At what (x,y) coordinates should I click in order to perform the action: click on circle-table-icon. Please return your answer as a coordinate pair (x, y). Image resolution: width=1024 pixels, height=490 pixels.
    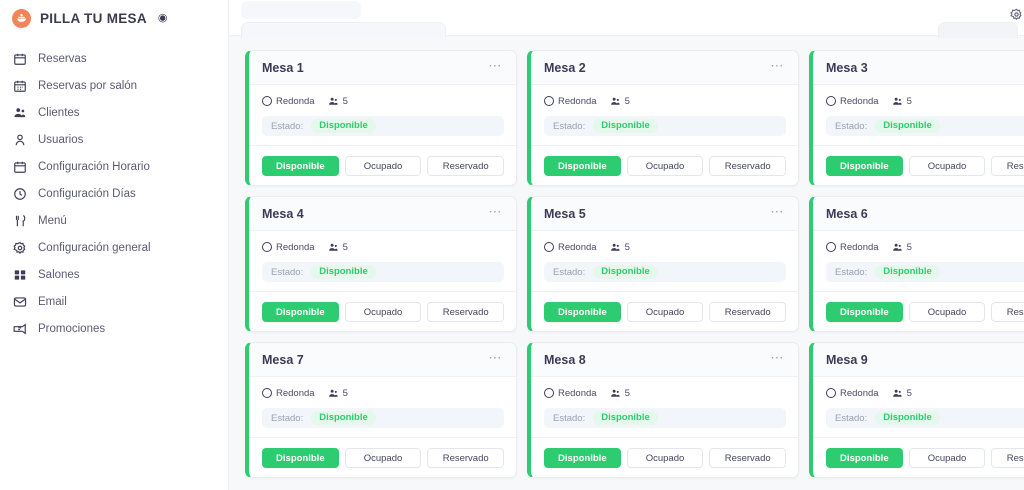
    Looking at the image, I should click on (831, 247).